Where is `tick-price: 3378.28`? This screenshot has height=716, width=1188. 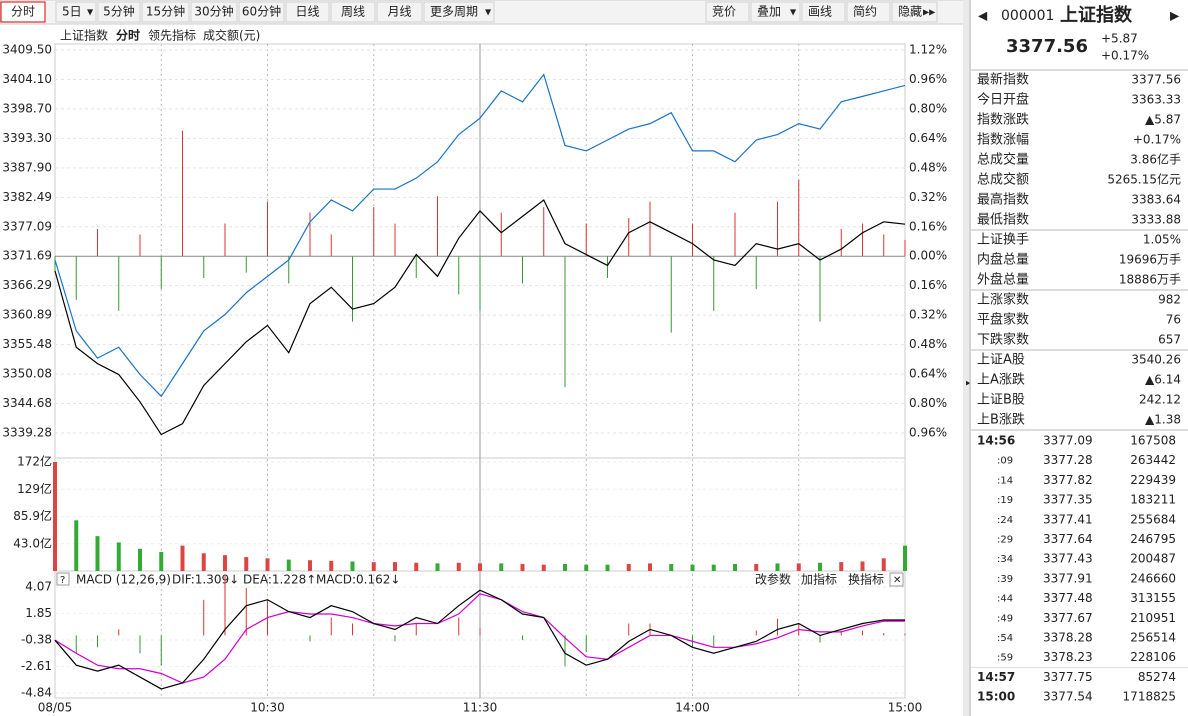
tick-price: 3378.28 is located at coordinates (1068, 638).